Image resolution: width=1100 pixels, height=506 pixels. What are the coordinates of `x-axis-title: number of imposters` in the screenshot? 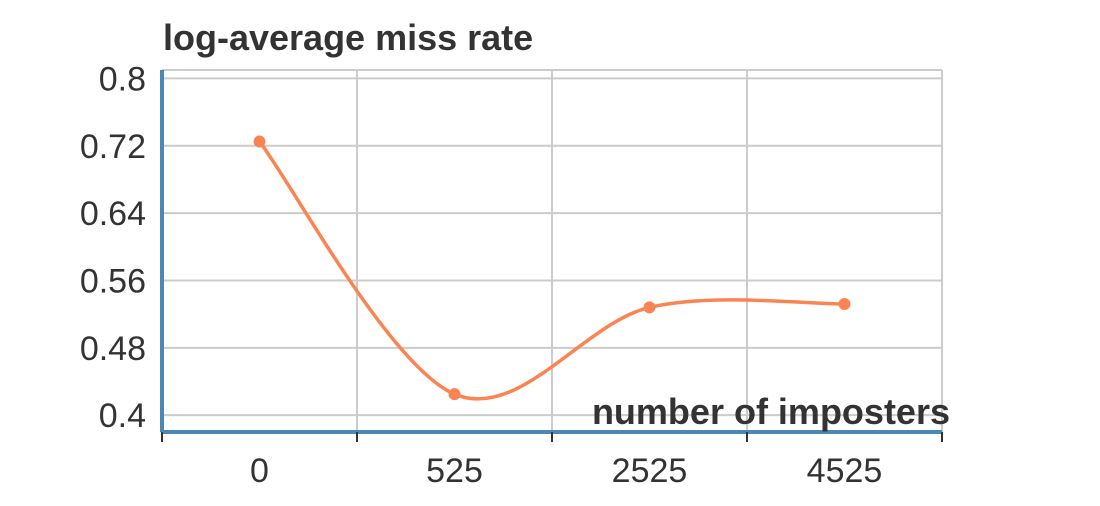 It's located at (771, 411).